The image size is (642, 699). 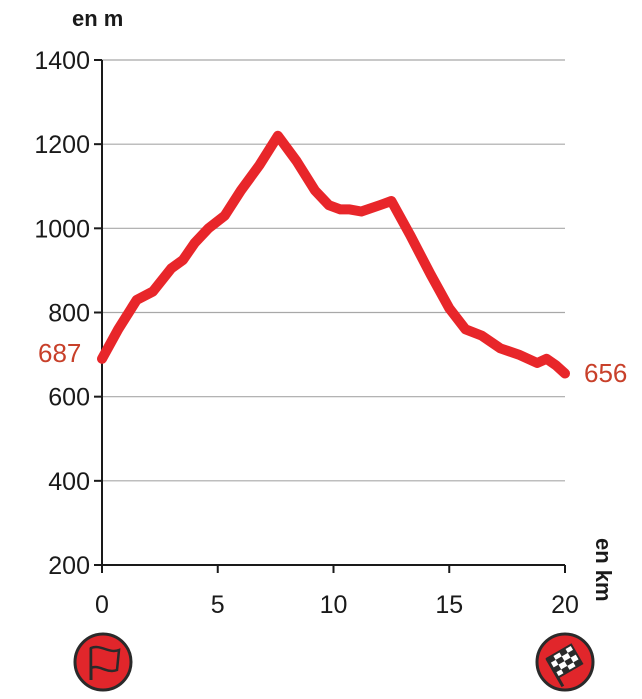 I want to click on x-tick-label: 0, so click(x=102, y=605).